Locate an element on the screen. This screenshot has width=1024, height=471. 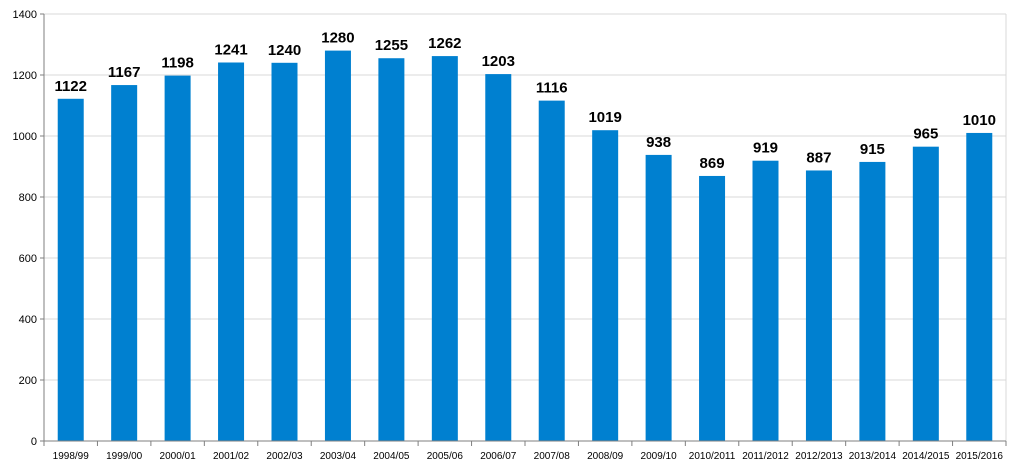
x-tick-label: 1998/99 is located at coordinates (71, 456).